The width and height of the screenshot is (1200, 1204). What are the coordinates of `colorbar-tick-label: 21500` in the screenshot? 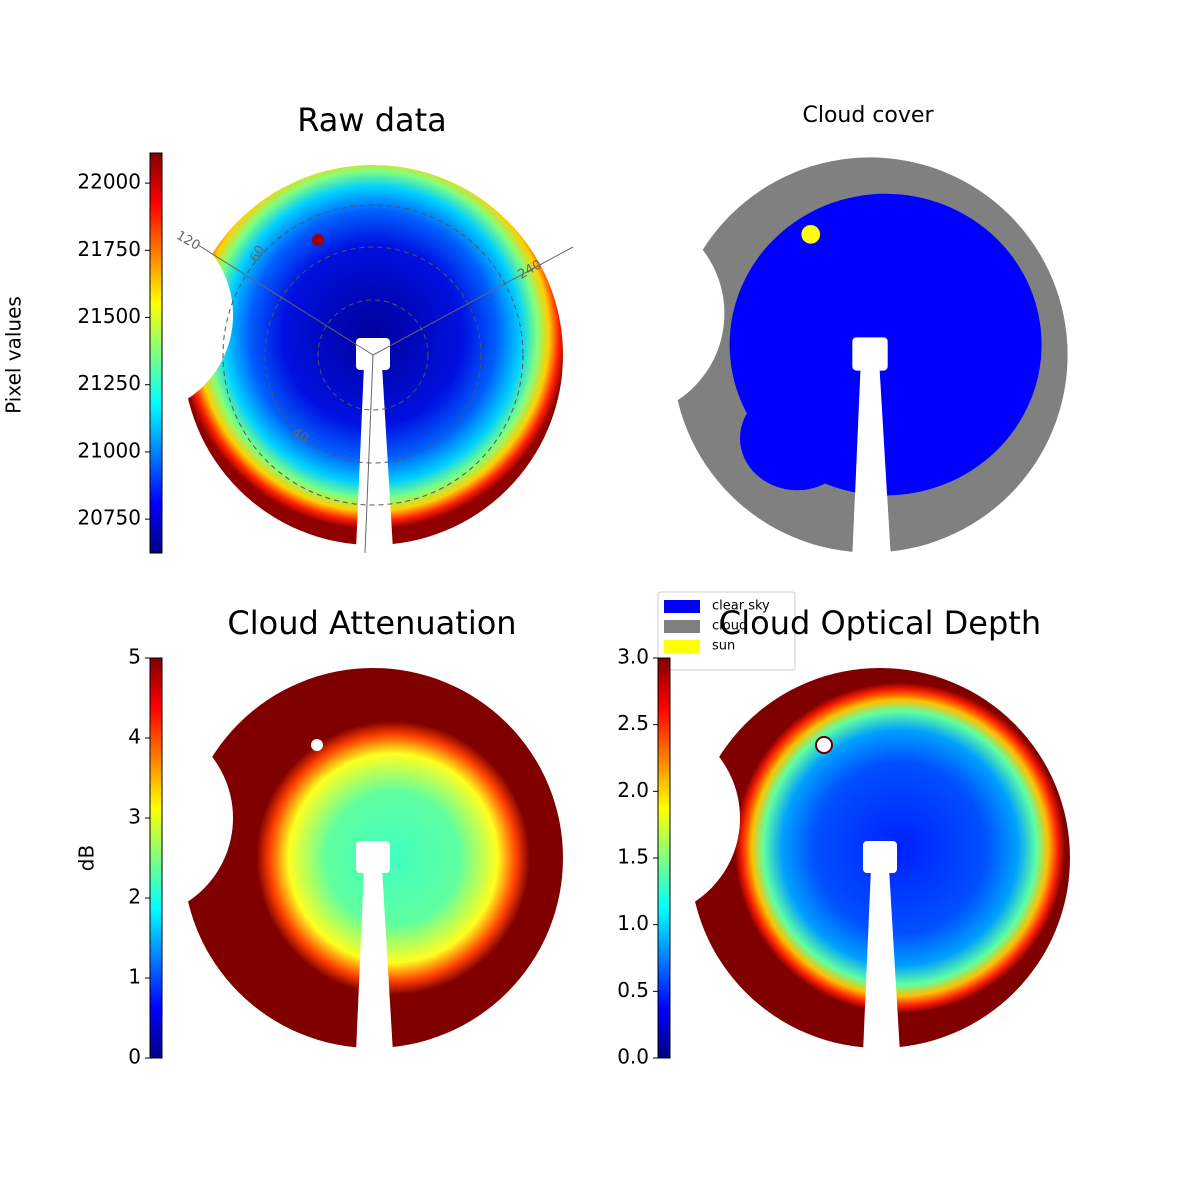 It's located at (109, 316).